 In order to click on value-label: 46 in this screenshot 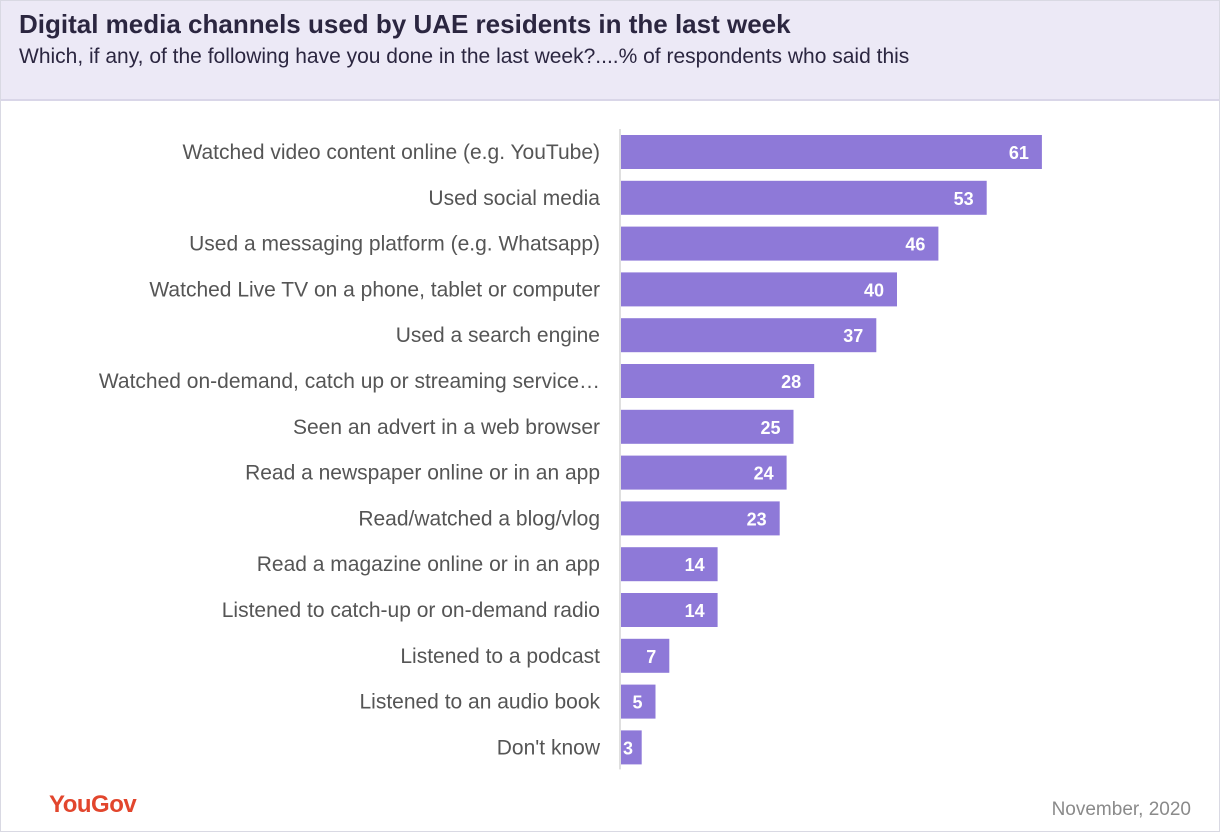, I will do `click(915, 245)`.